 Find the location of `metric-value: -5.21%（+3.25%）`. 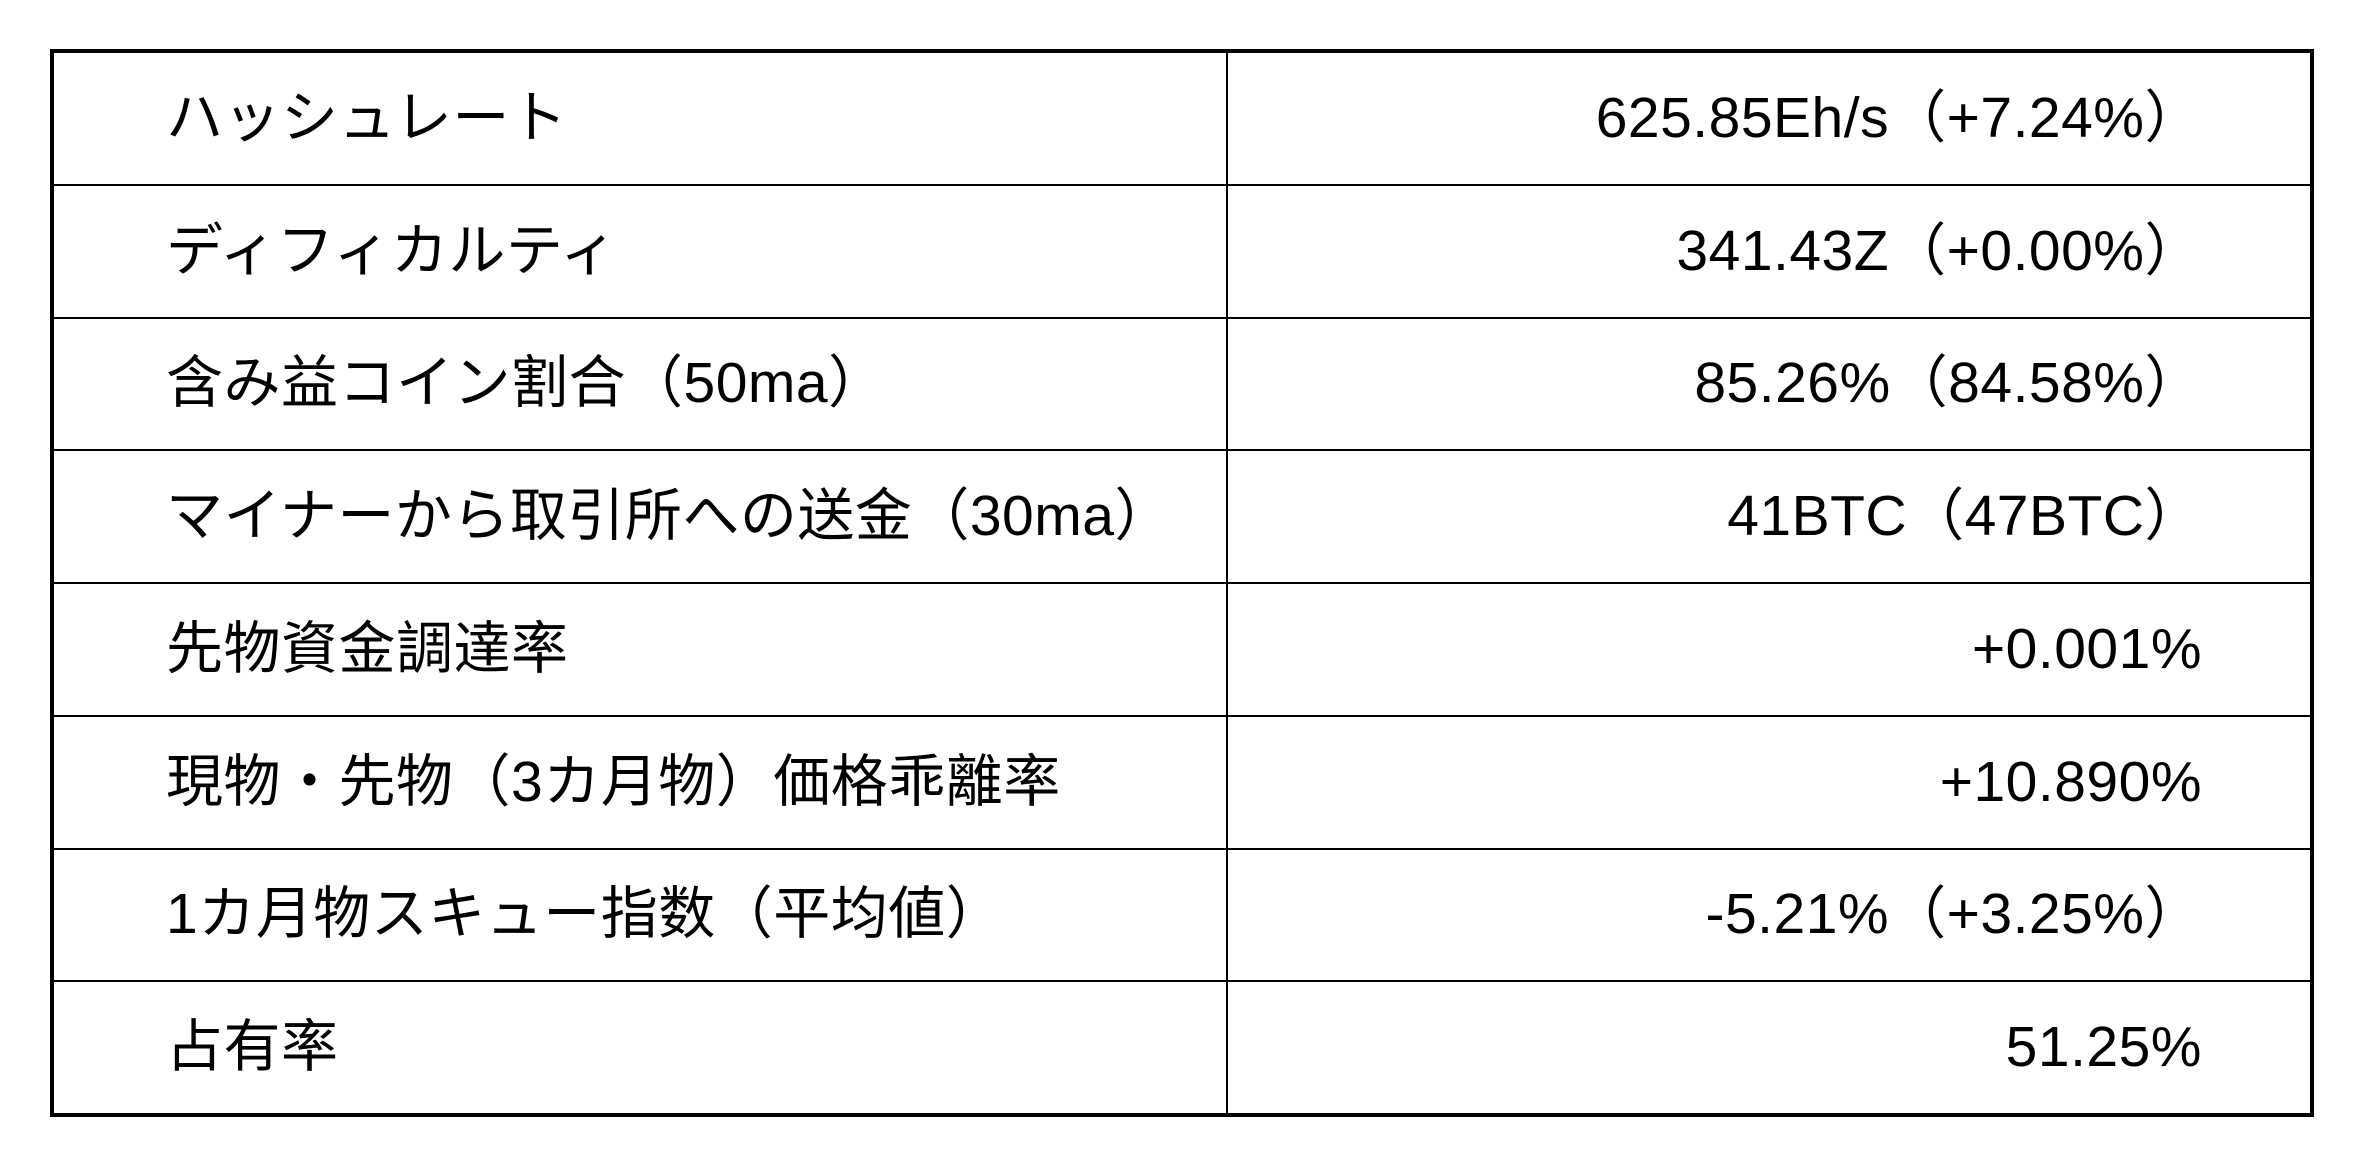

metric-value: -5.21%（+3.25%） is located at coordinates (1953, 914).